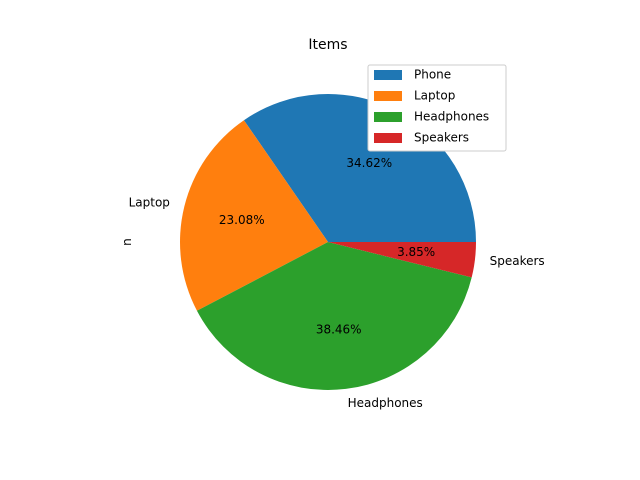 The height and width of the screenshot is (480, 640). What do you see at coordinates (441, 138) in the screenshot?
I see `legend-label-speakers: Speakers` at bounding box center [441, 138].